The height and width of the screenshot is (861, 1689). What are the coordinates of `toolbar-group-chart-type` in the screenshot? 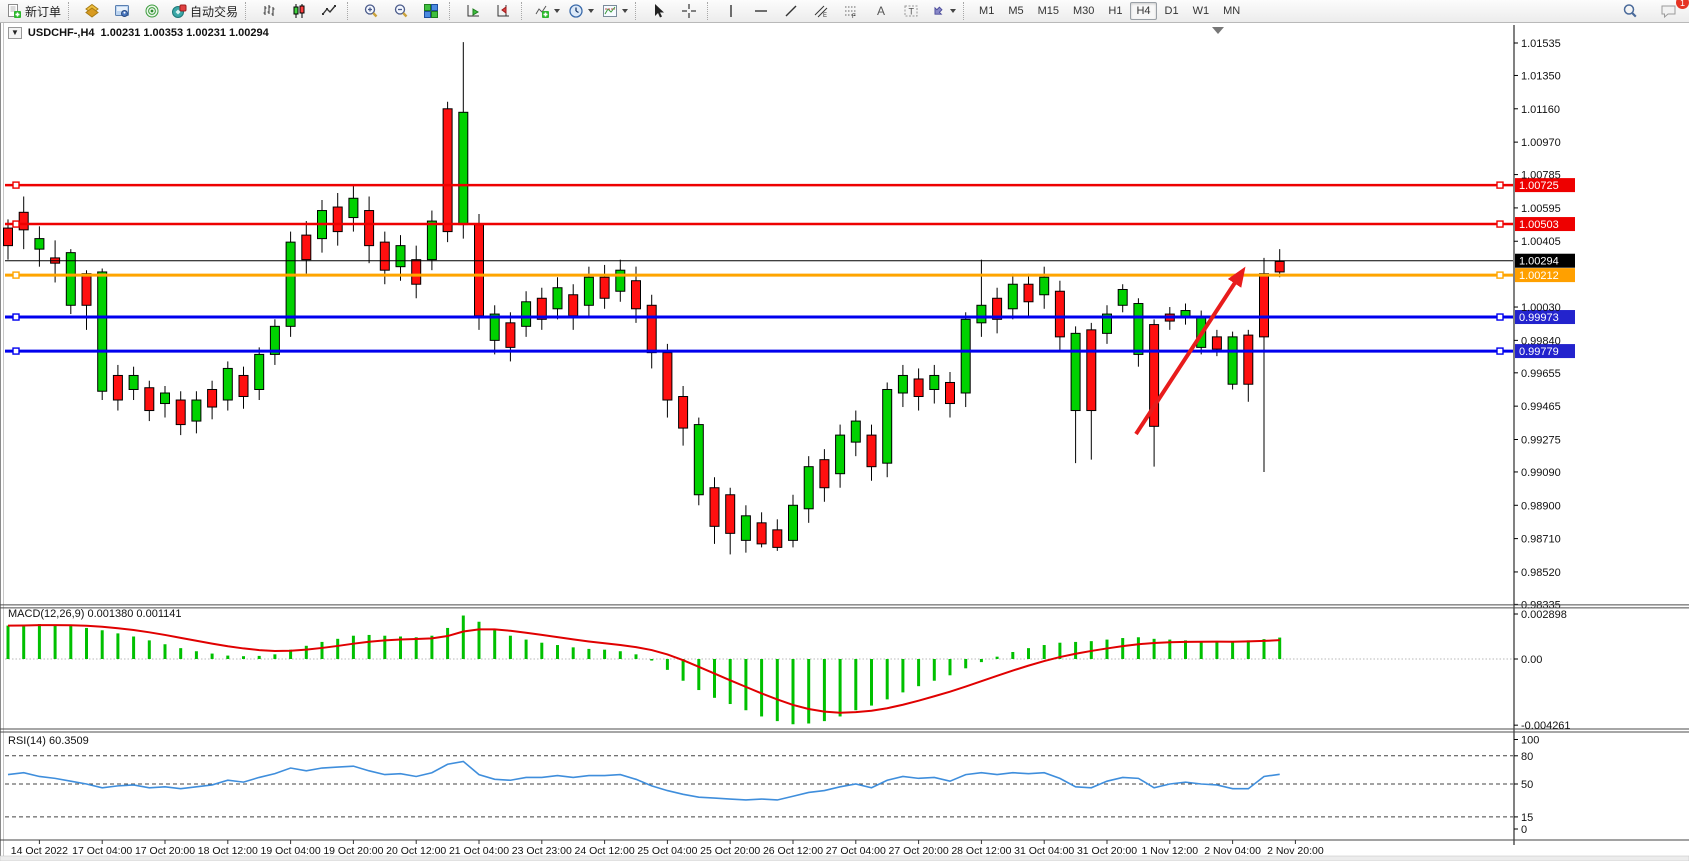 It's located at (299, 11).